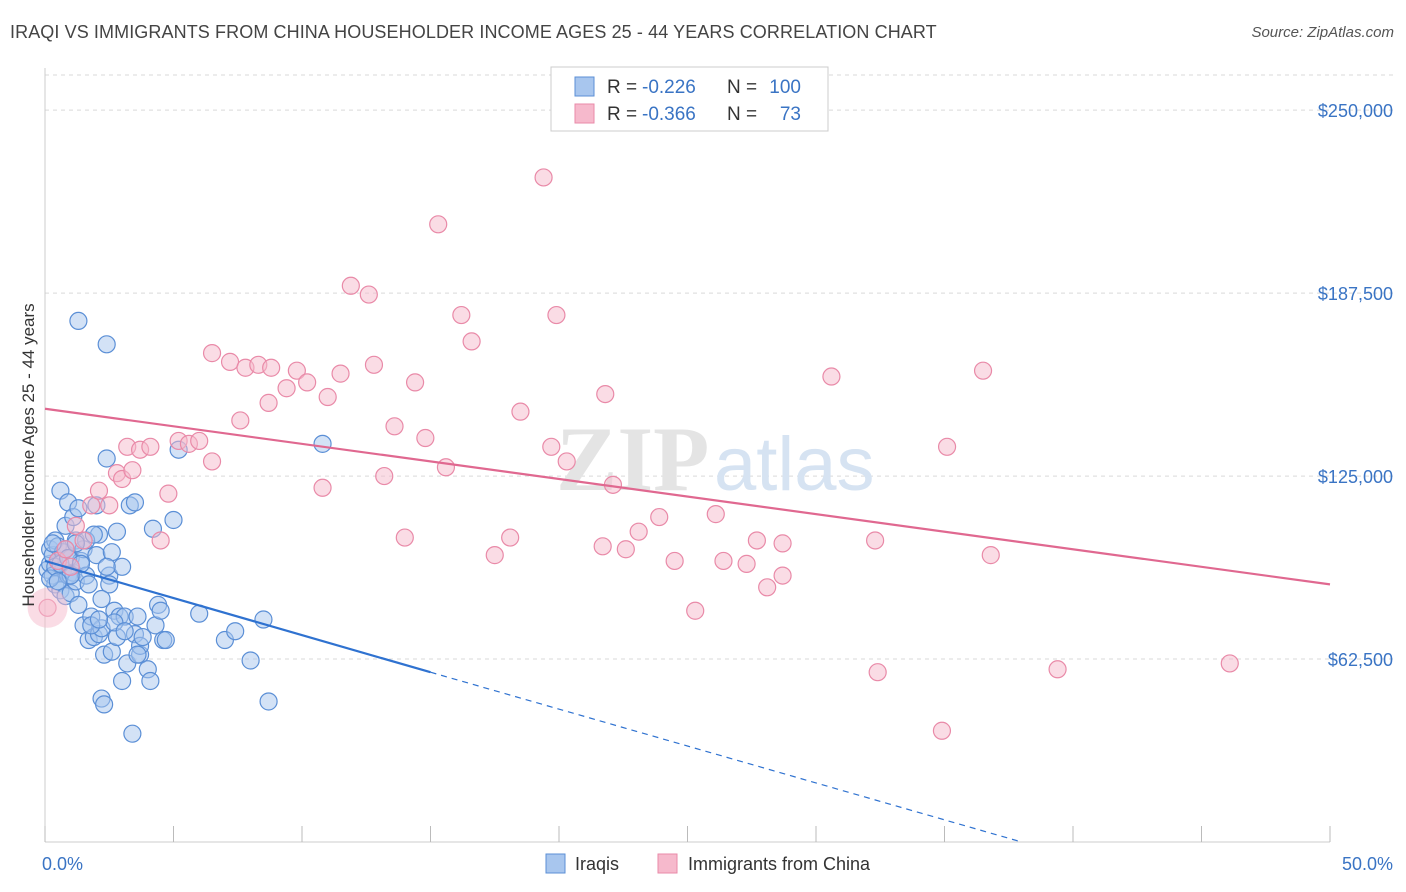  I want to click on legend-r-value: -0.226, so click(669, 87).